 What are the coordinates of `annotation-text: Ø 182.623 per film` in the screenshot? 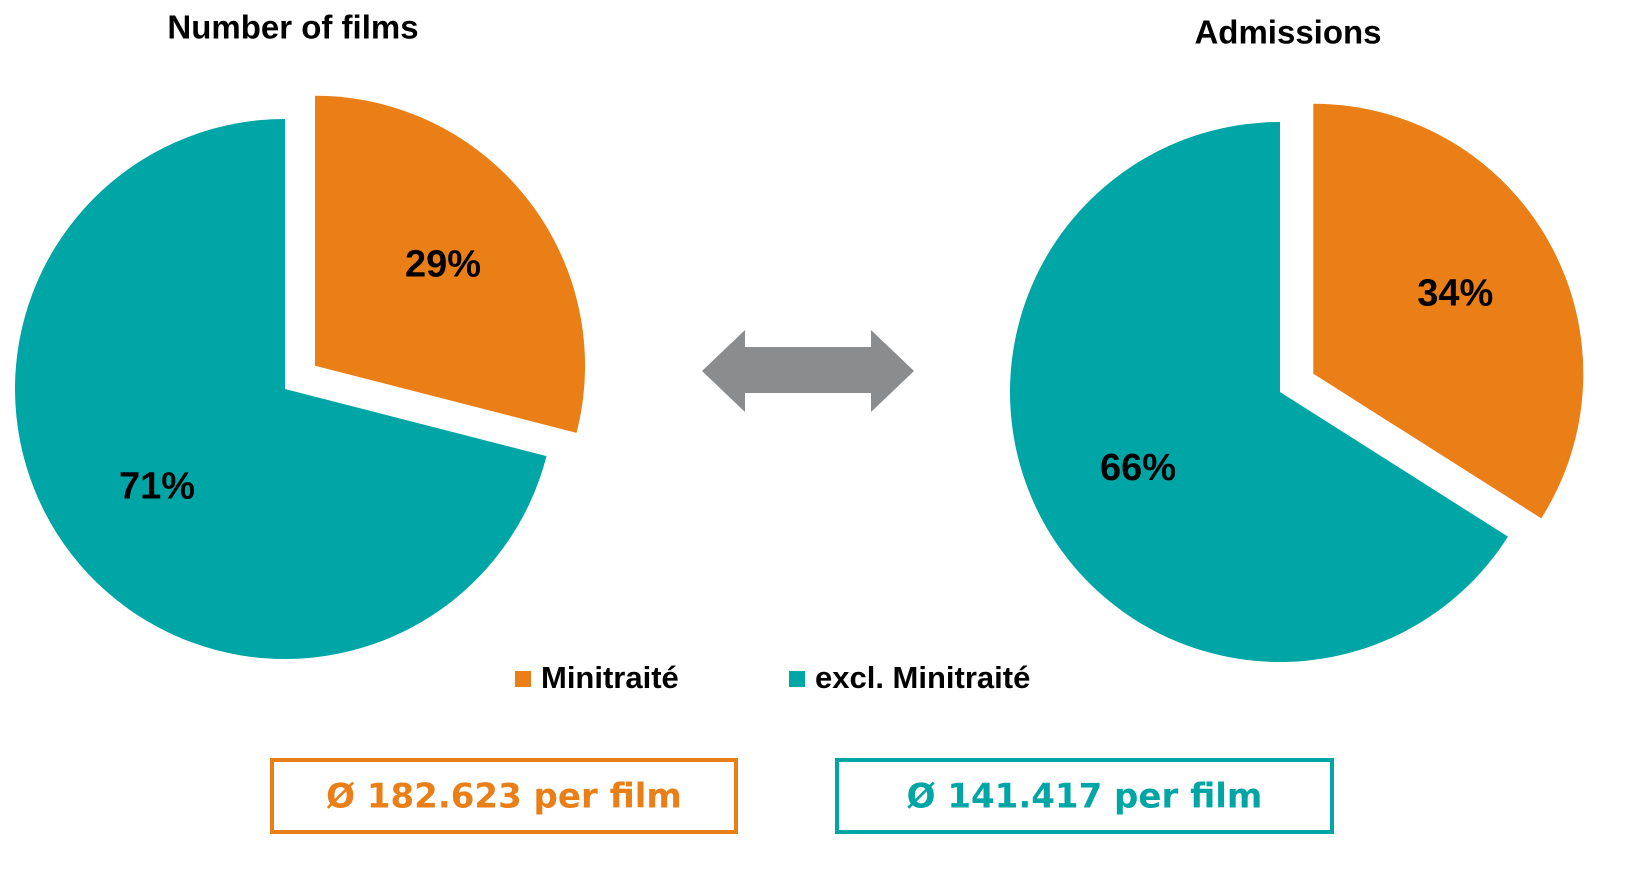 It's located at (504, 797).